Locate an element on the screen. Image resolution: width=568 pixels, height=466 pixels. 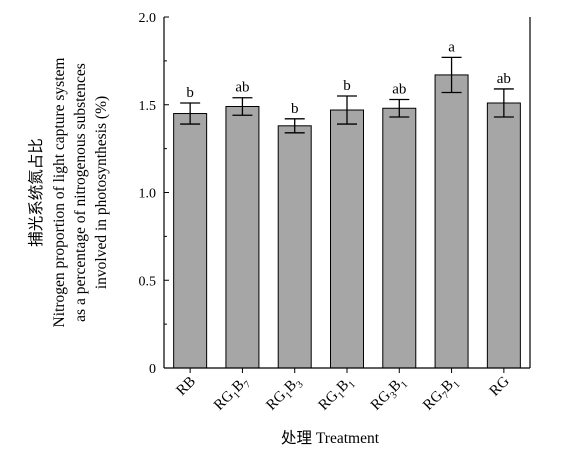
bar-rg3b1 is located at coordinates (399, 238).